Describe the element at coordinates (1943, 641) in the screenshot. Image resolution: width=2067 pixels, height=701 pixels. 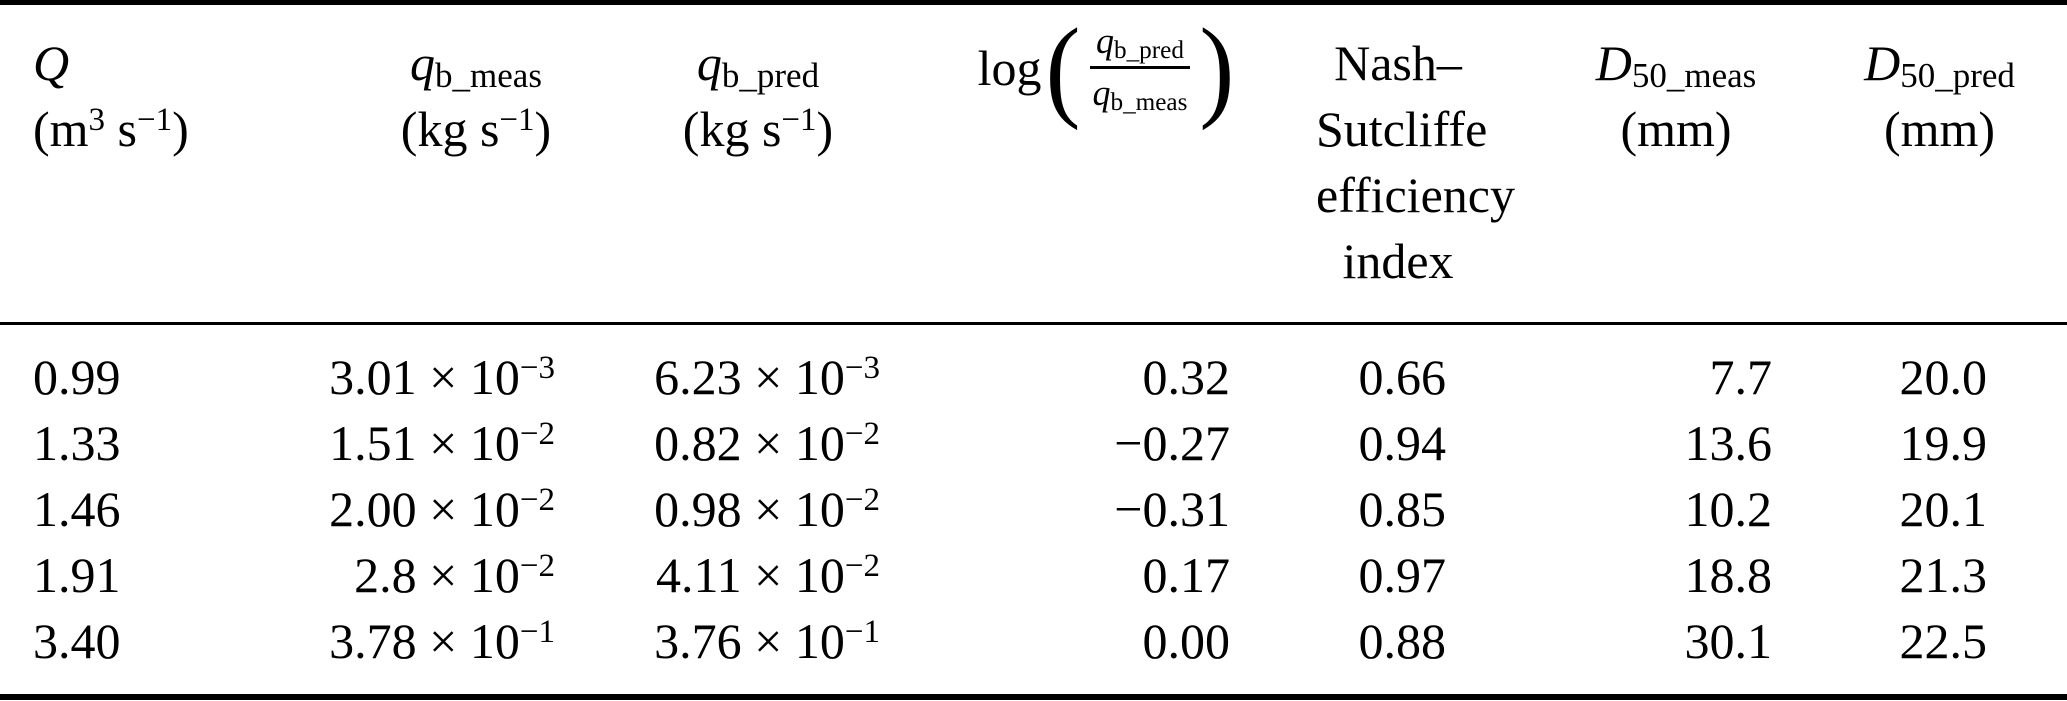
I see `cell-d50-pred: 22.5` at that location.